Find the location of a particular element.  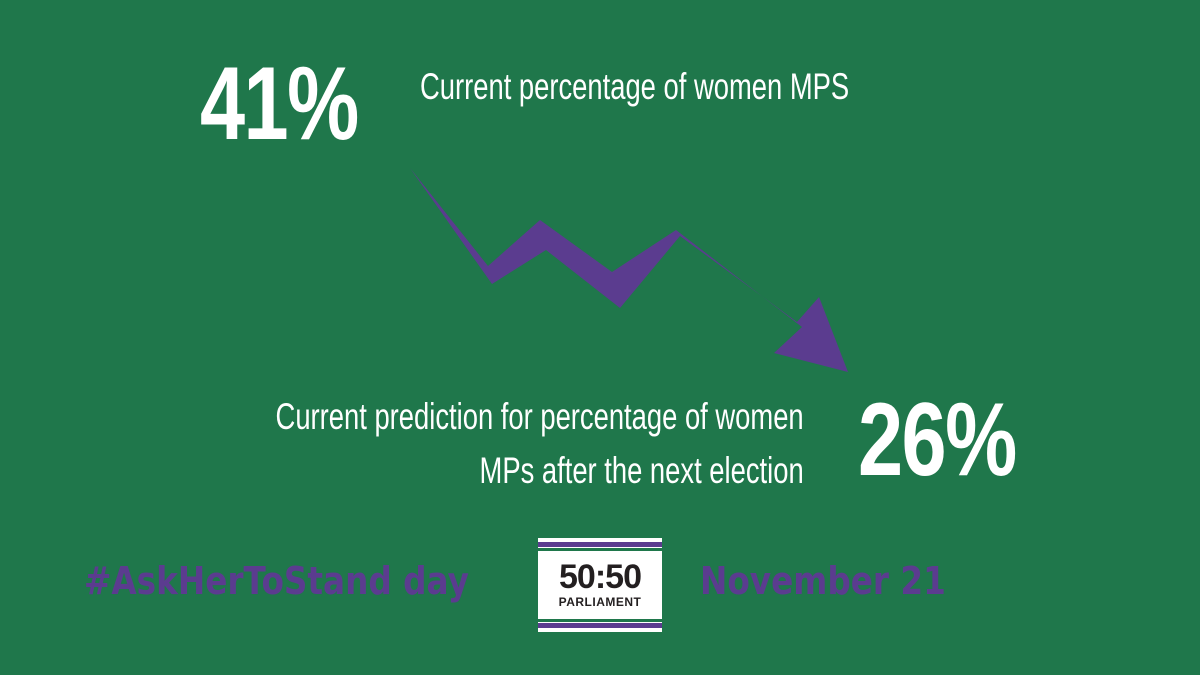

event-date-text: November 21 is located at coordinates (823, 581).